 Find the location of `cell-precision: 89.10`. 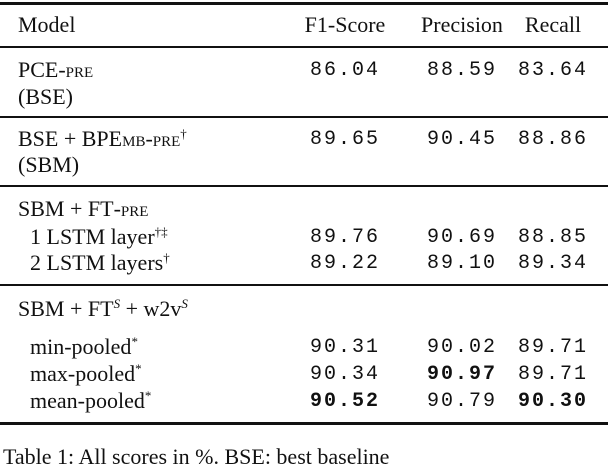

cell-precision: 89.10 is located at coordinates (462, 263).